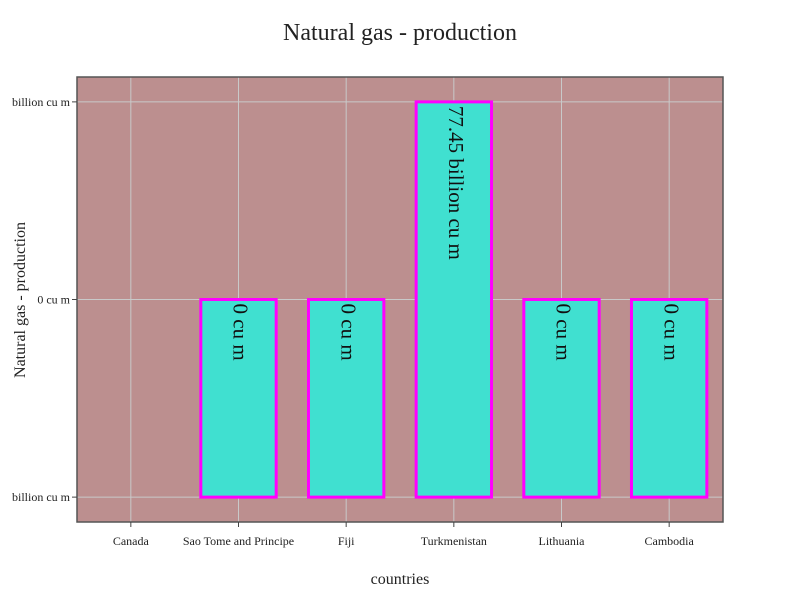  What do you see at coordinates (400, 33) in the screenshot?
I see `chart-title: Natural gas - production` at bounding box center [400, 33].